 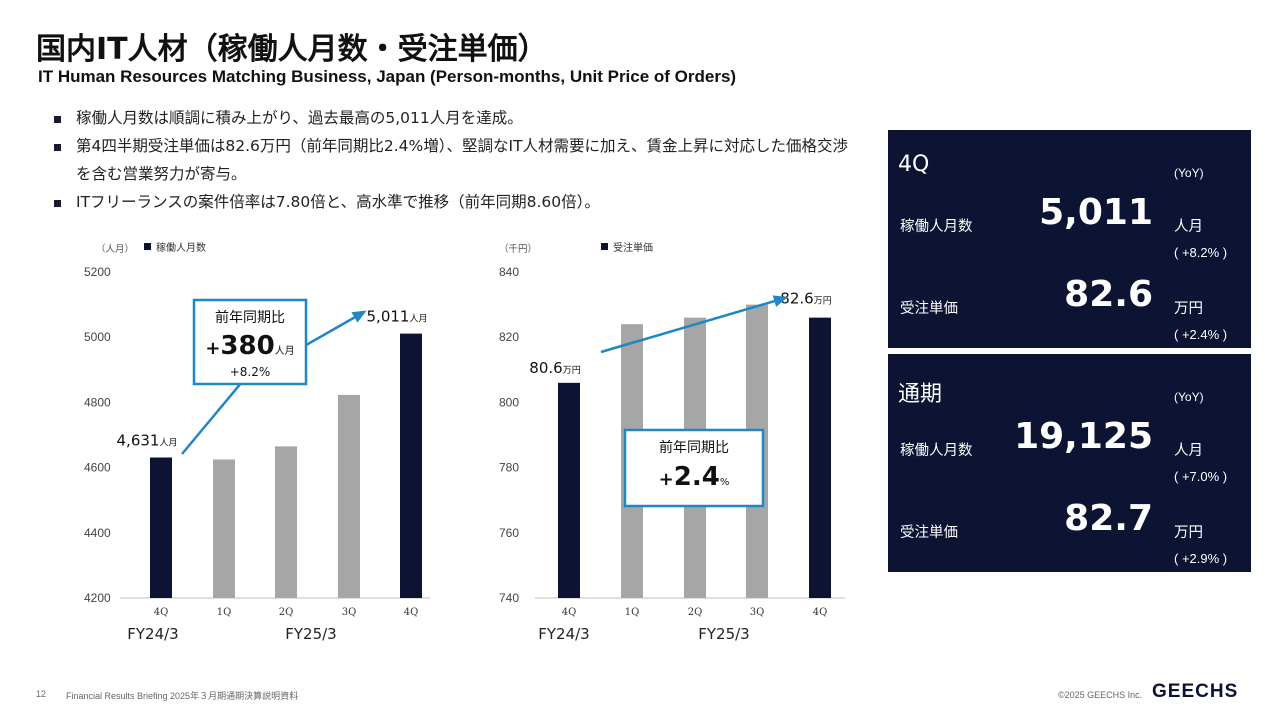 I want to click on unit-label: （千円）, so click(x=518, y=249).